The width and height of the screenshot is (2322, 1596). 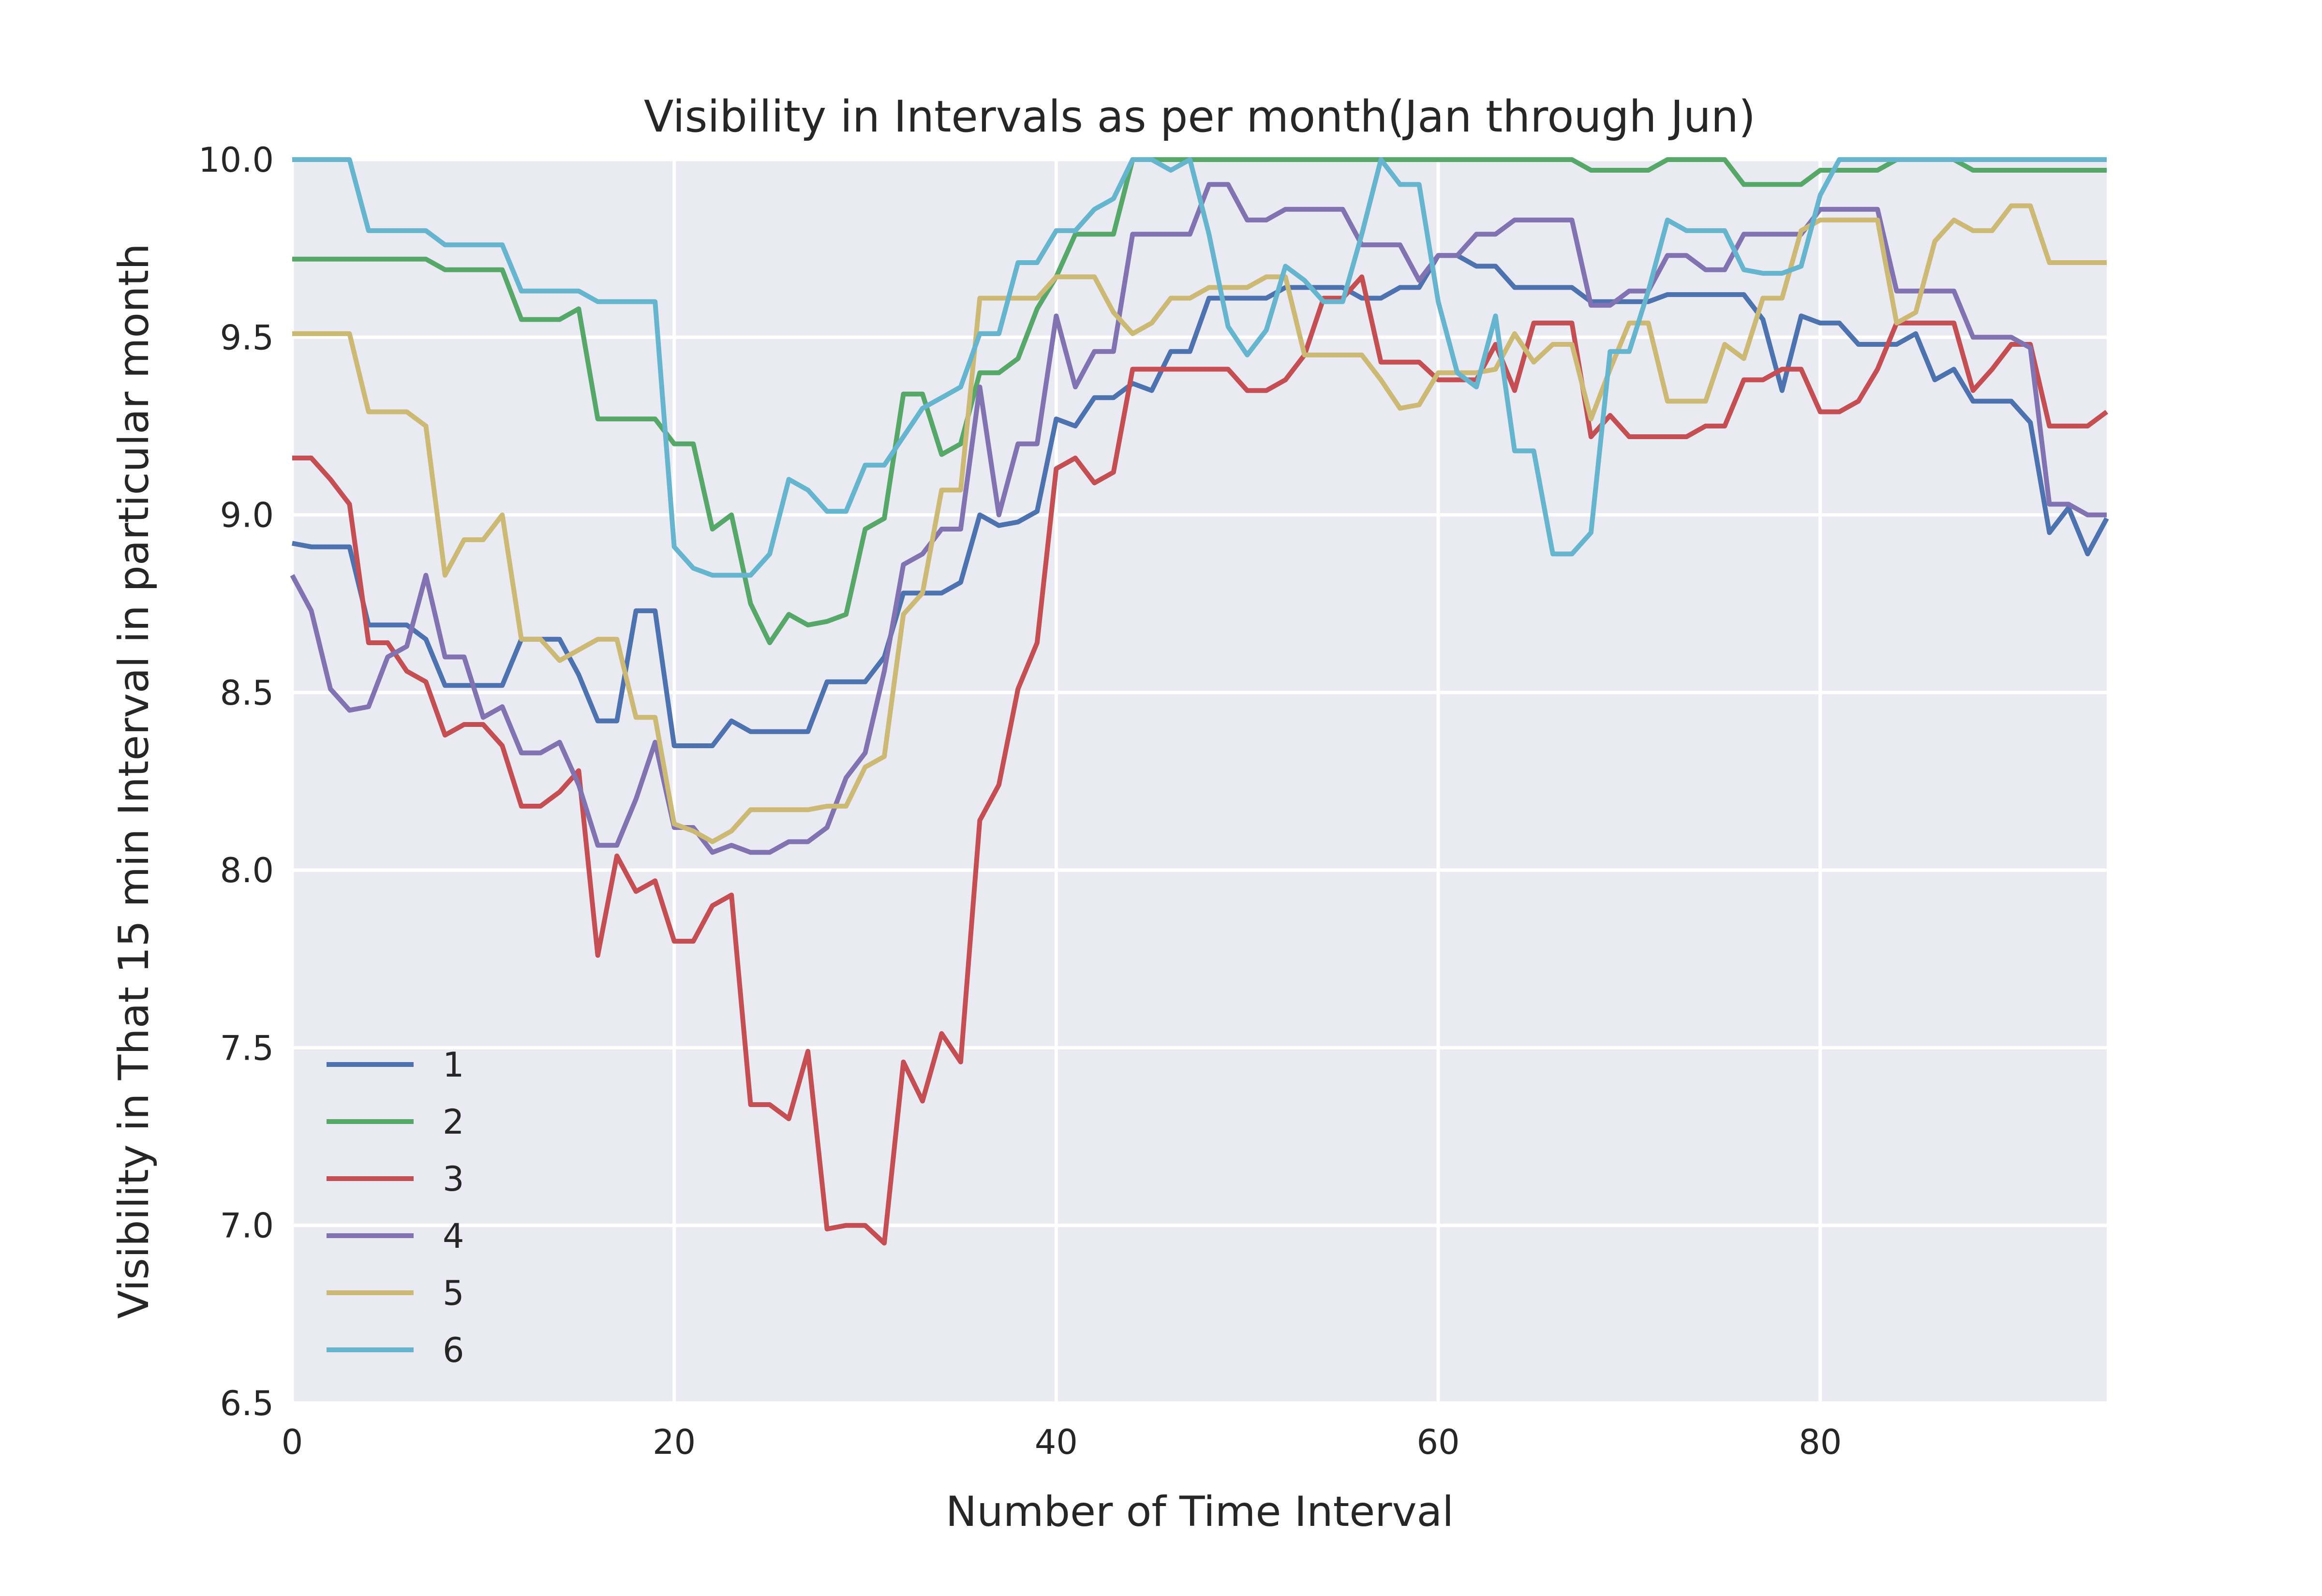 What do you see at coordinates (247, 693) in the screenshot?
I see `y-tick-label: 8.5` at bounding box center [247, 693].